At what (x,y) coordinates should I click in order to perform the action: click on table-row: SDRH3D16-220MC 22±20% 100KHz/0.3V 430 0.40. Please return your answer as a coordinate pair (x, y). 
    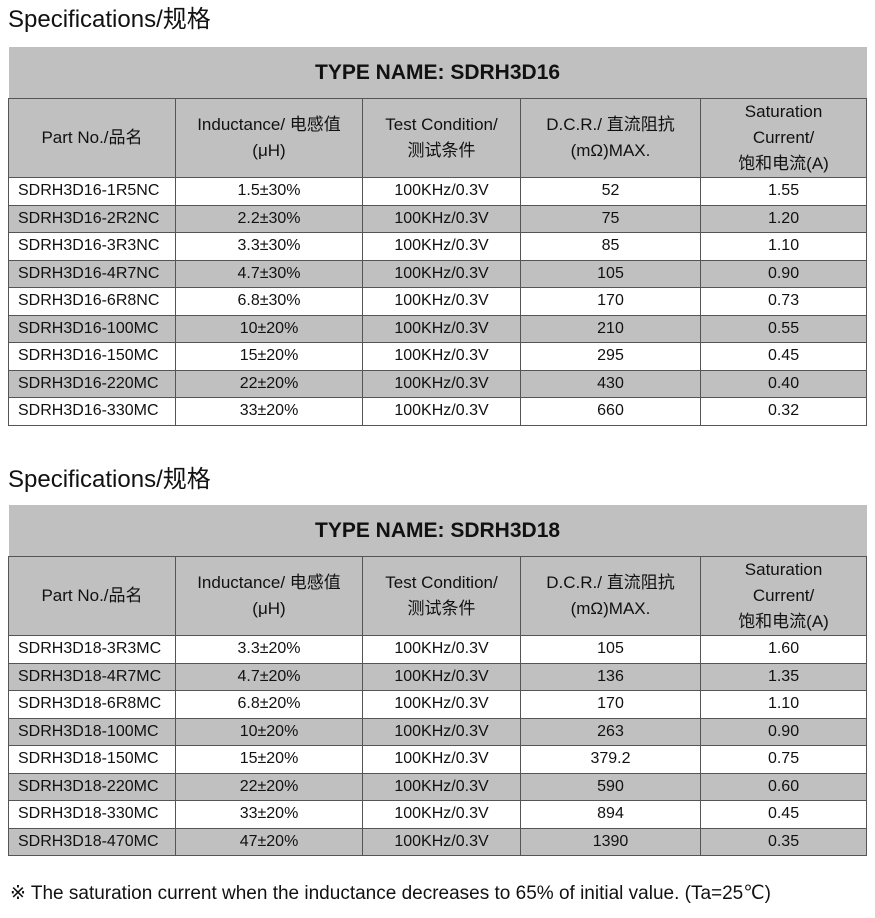
    Looking at the image, I should click on (438, 383).